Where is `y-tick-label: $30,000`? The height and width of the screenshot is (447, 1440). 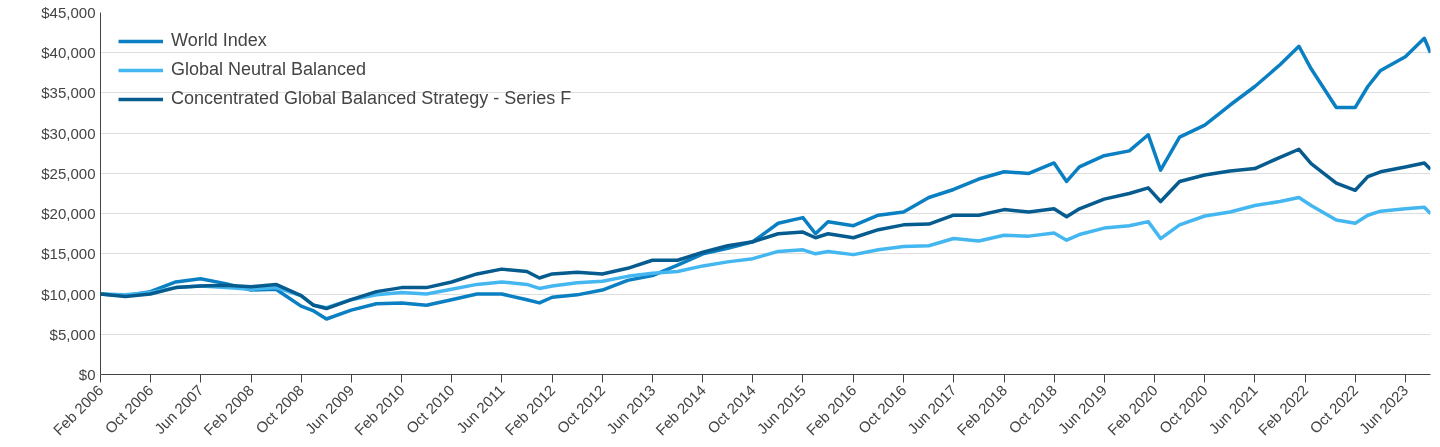
y-tick-label: $30,000 is located at coordinates (68, 133).